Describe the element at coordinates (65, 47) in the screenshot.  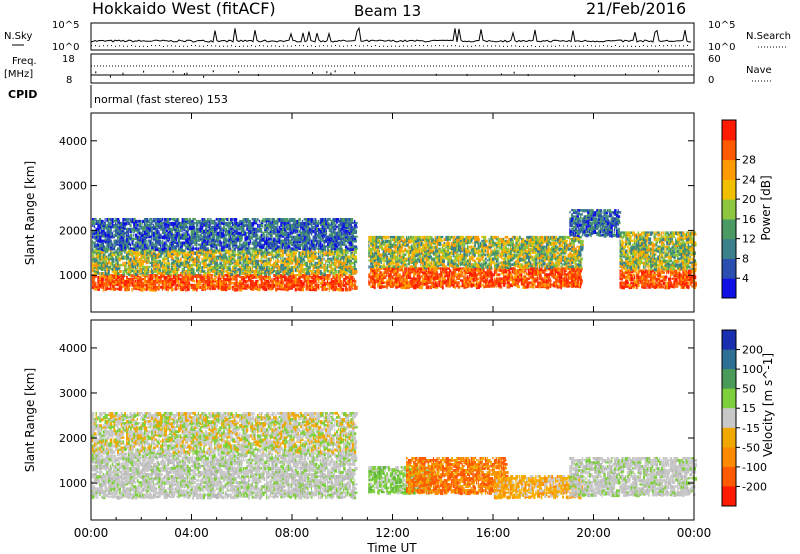
I see `nsky-tick-bottom: 10^0` at that location.